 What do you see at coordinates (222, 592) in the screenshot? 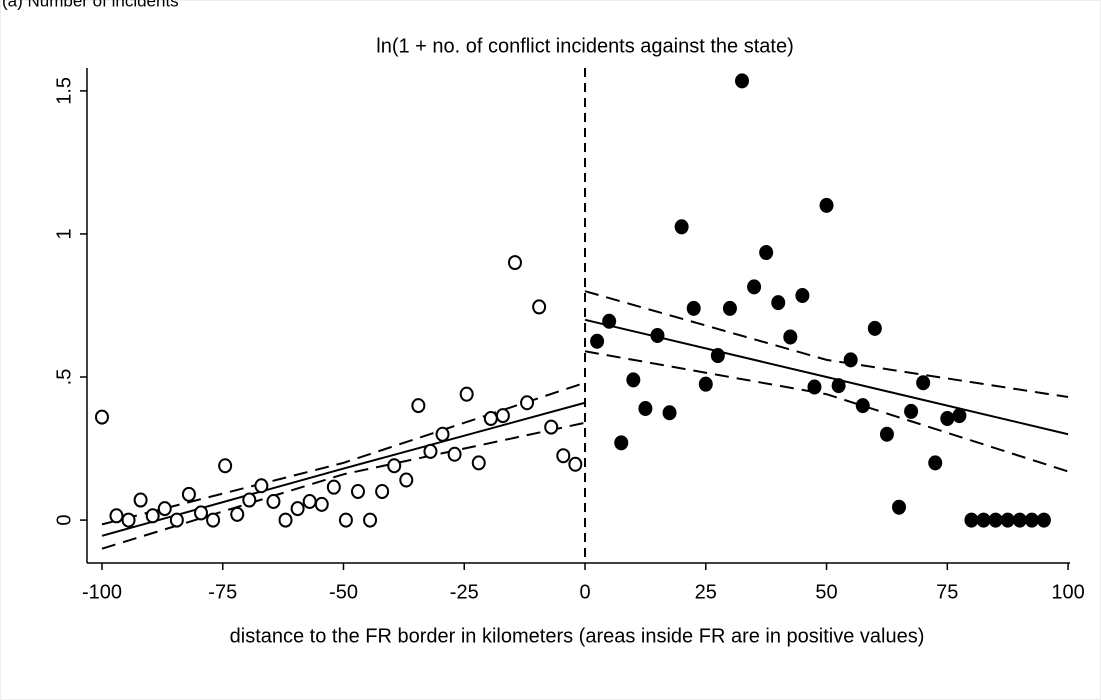
I see `x-tick-label: -75` at bounding box center [222, 592].